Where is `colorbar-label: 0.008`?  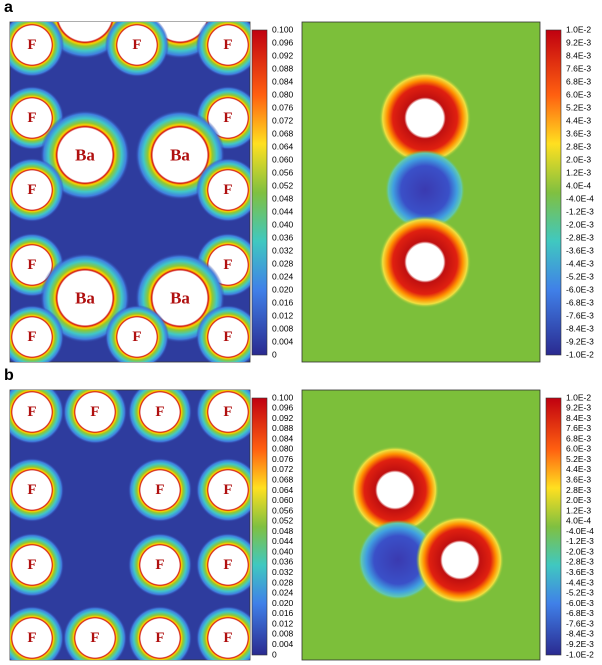
colorbar-label: 0.008 is located at coordinates (283, 634).